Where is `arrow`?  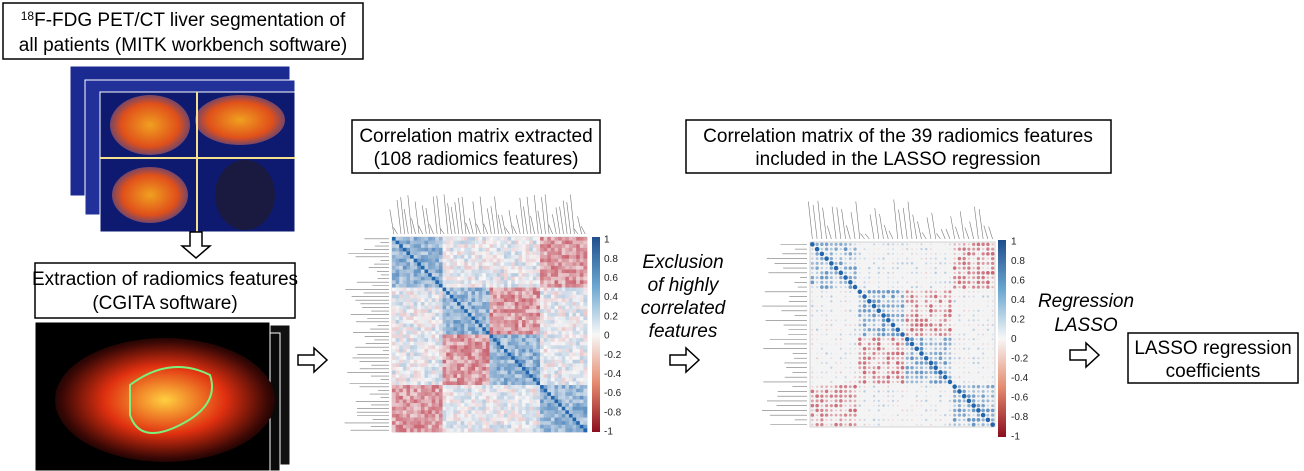
arrow is located at coordinates (313, 360).